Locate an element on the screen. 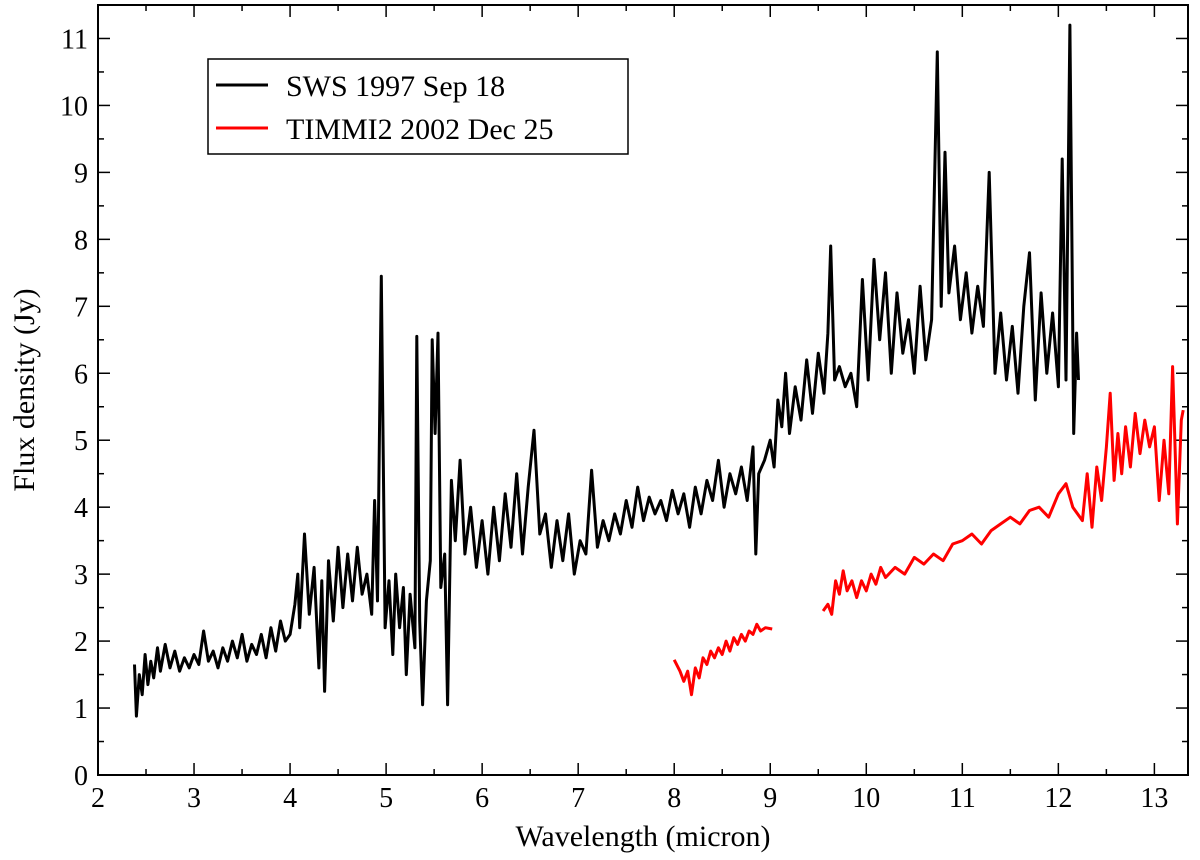  x-tick-label: 8 is located at coordinates (674, 798).